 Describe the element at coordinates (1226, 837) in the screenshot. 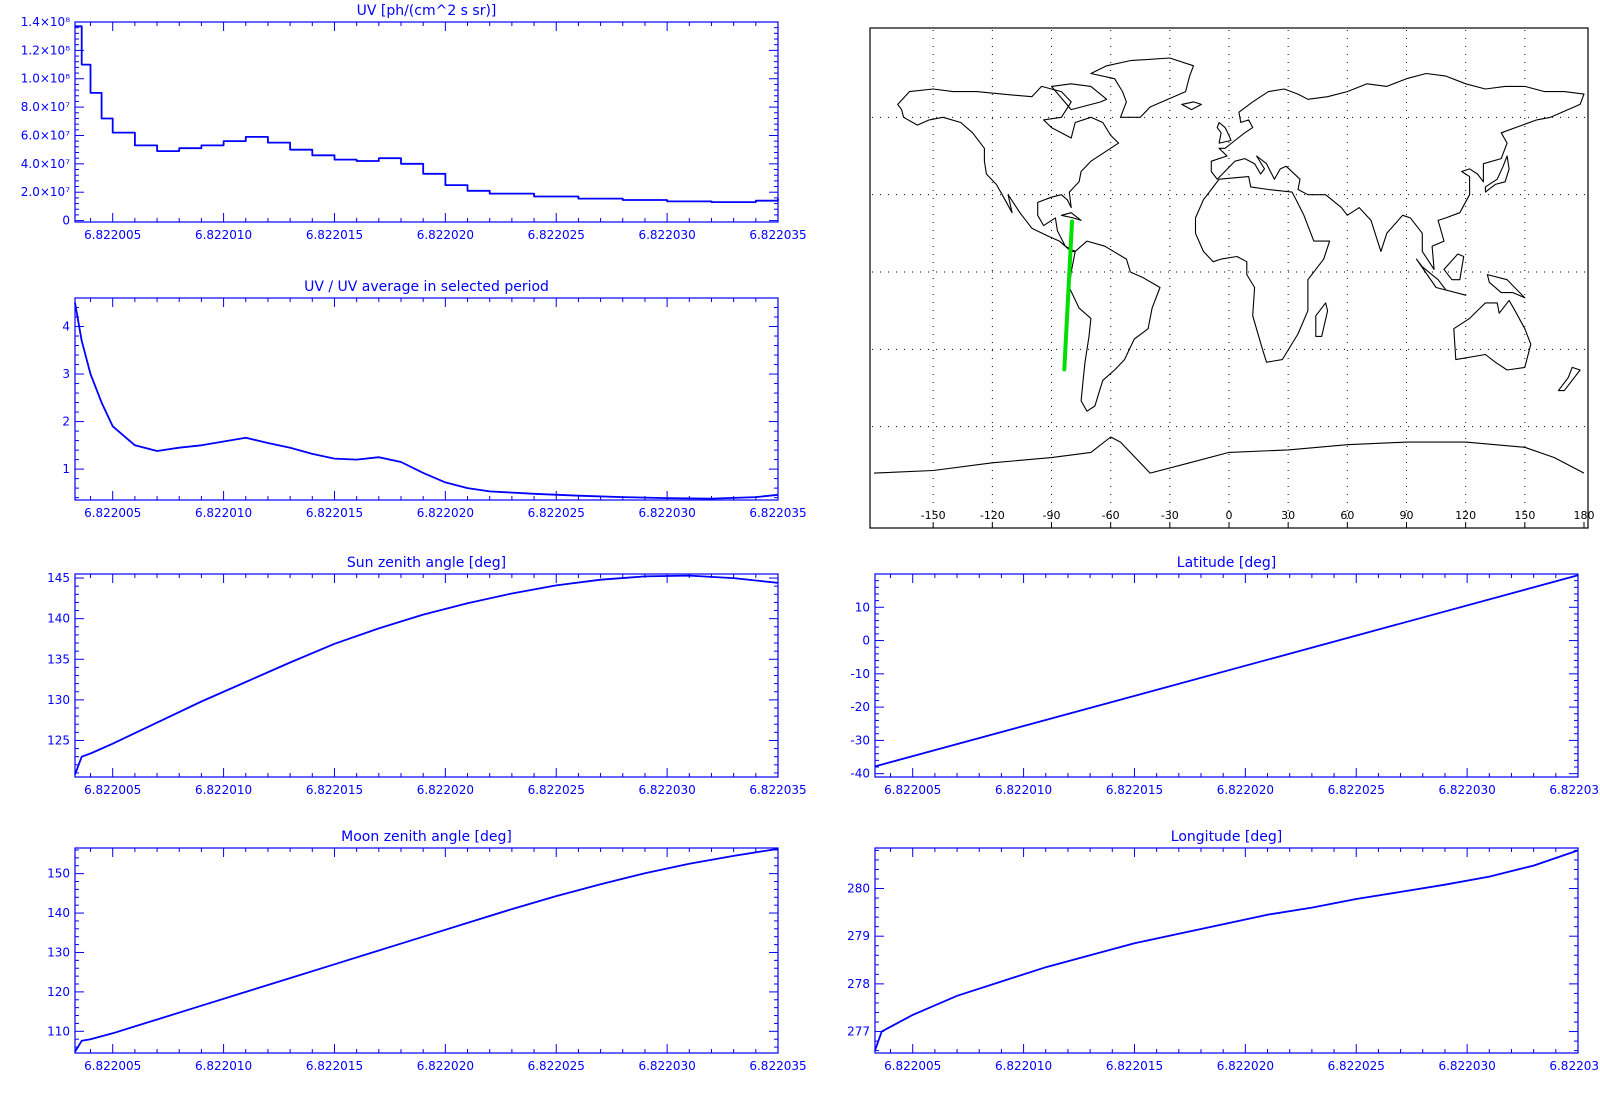

I see `chart-title: Longitude [deg]` at that location.